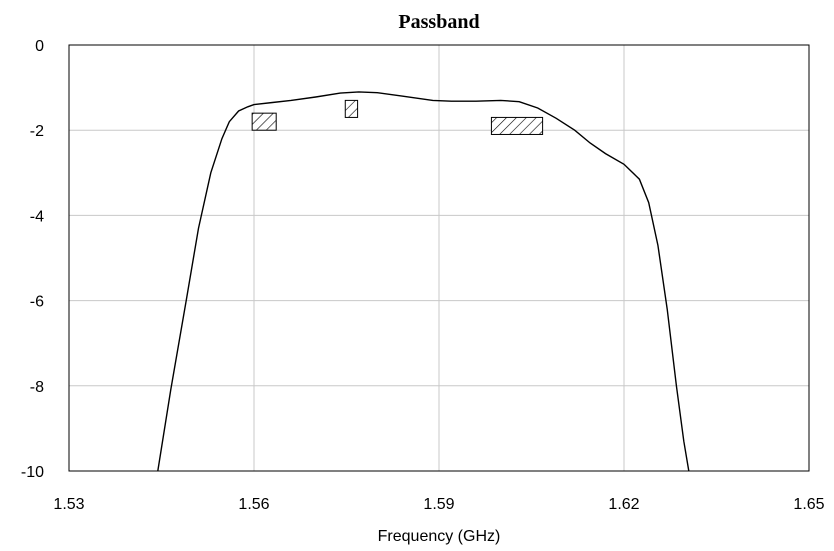 This screenshot has width=834, height=551. Describe the element at coordinates (68, 504) in the screenshot. I see `x-tick-label: 1.53` at that location.